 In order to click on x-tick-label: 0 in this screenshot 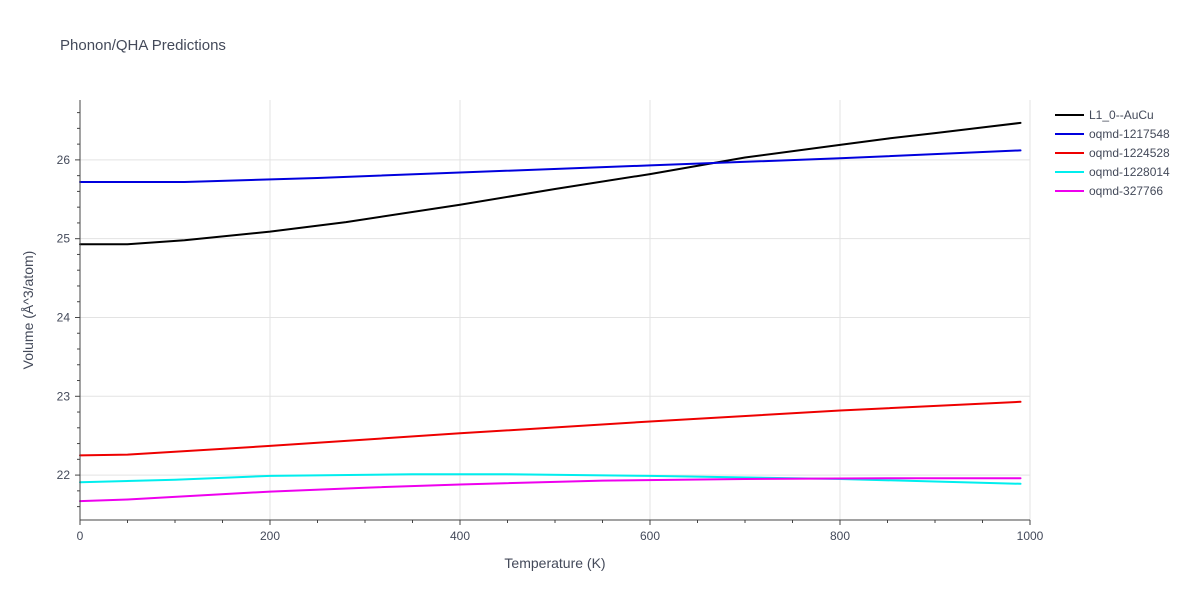, I will do `click(80, 536)`.